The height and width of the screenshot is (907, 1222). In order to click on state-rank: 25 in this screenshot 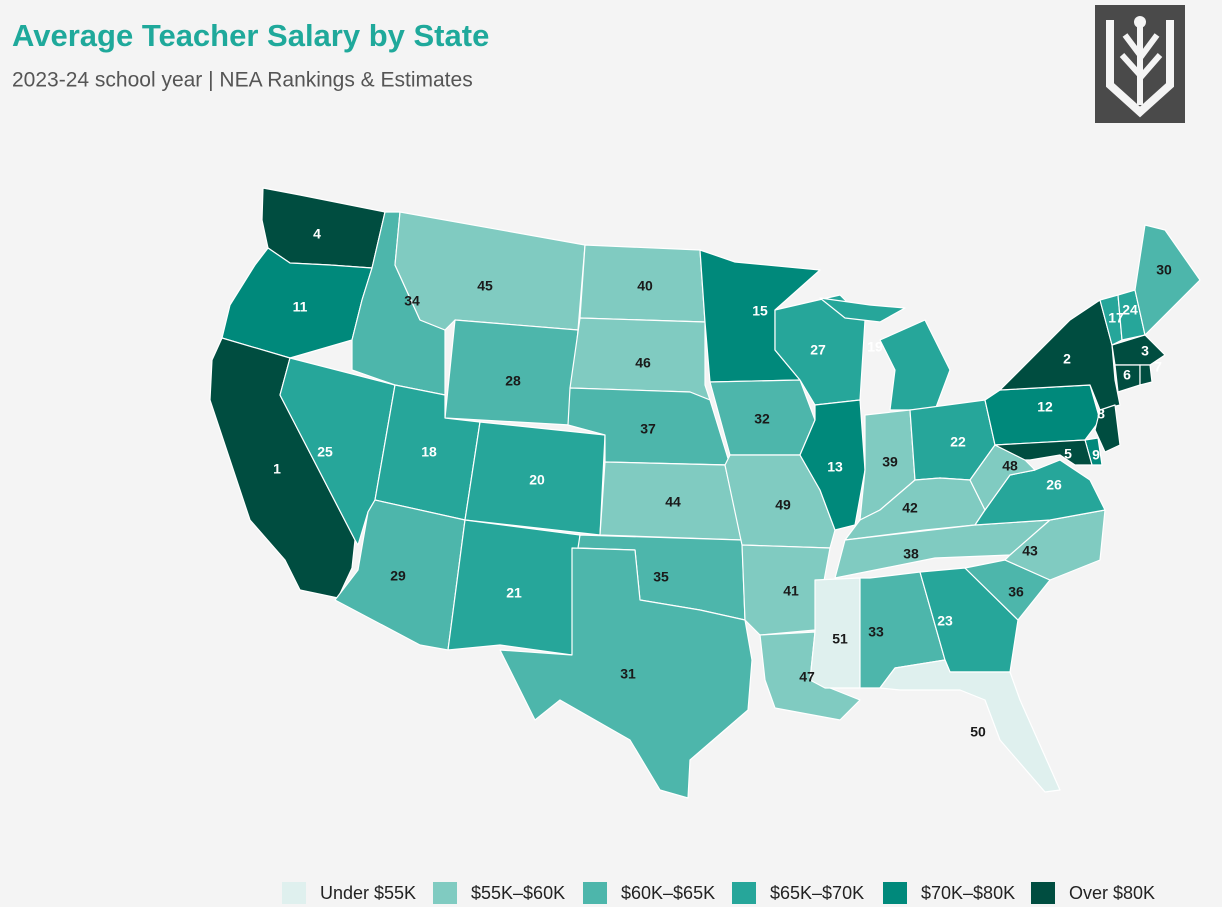, I will do `click(325, 452)`.